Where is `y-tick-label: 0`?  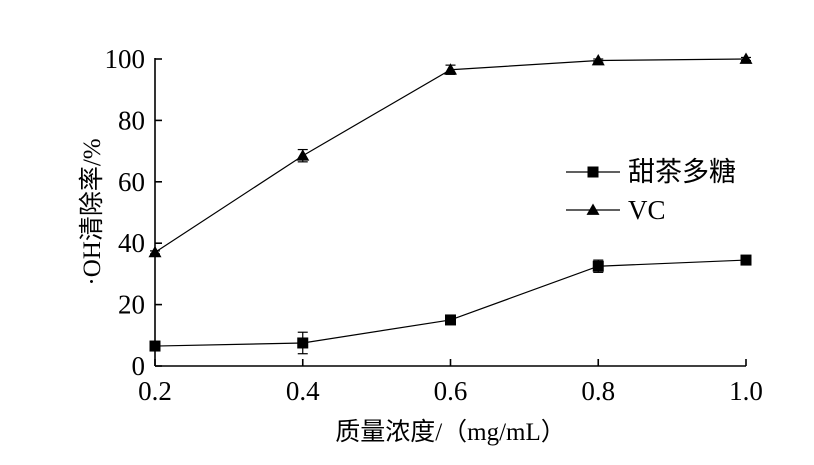
y-tick-label: 0 is located at coordinates (139, 366).